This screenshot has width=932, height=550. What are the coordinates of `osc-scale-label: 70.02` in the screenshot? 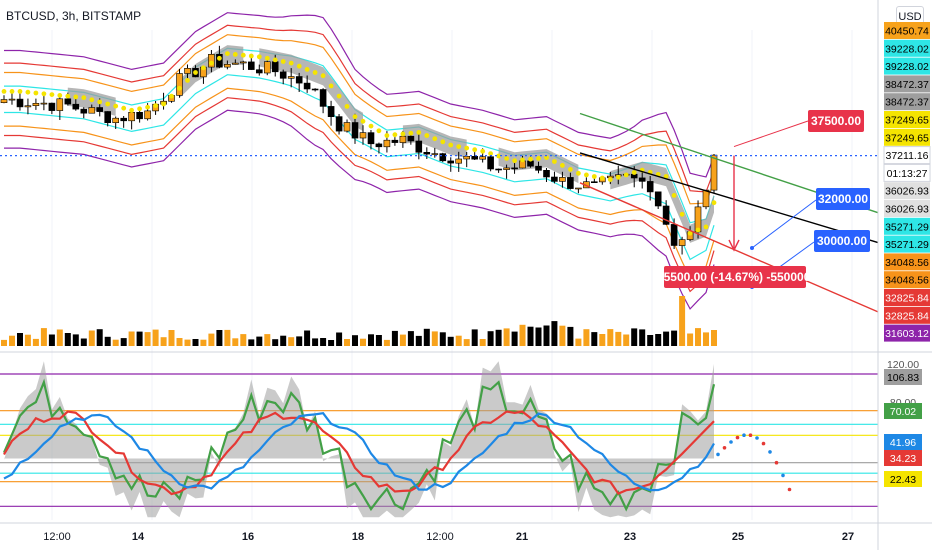 It's located at (903, 412).